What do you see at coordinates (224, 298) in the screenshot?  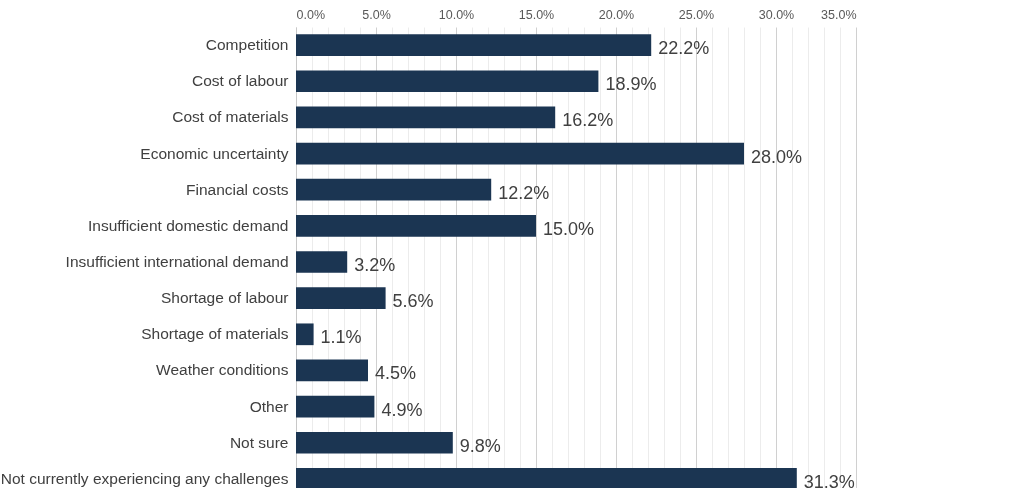 I see `y-tick-label: Shortage of labour` at bounding box center [224, 298].